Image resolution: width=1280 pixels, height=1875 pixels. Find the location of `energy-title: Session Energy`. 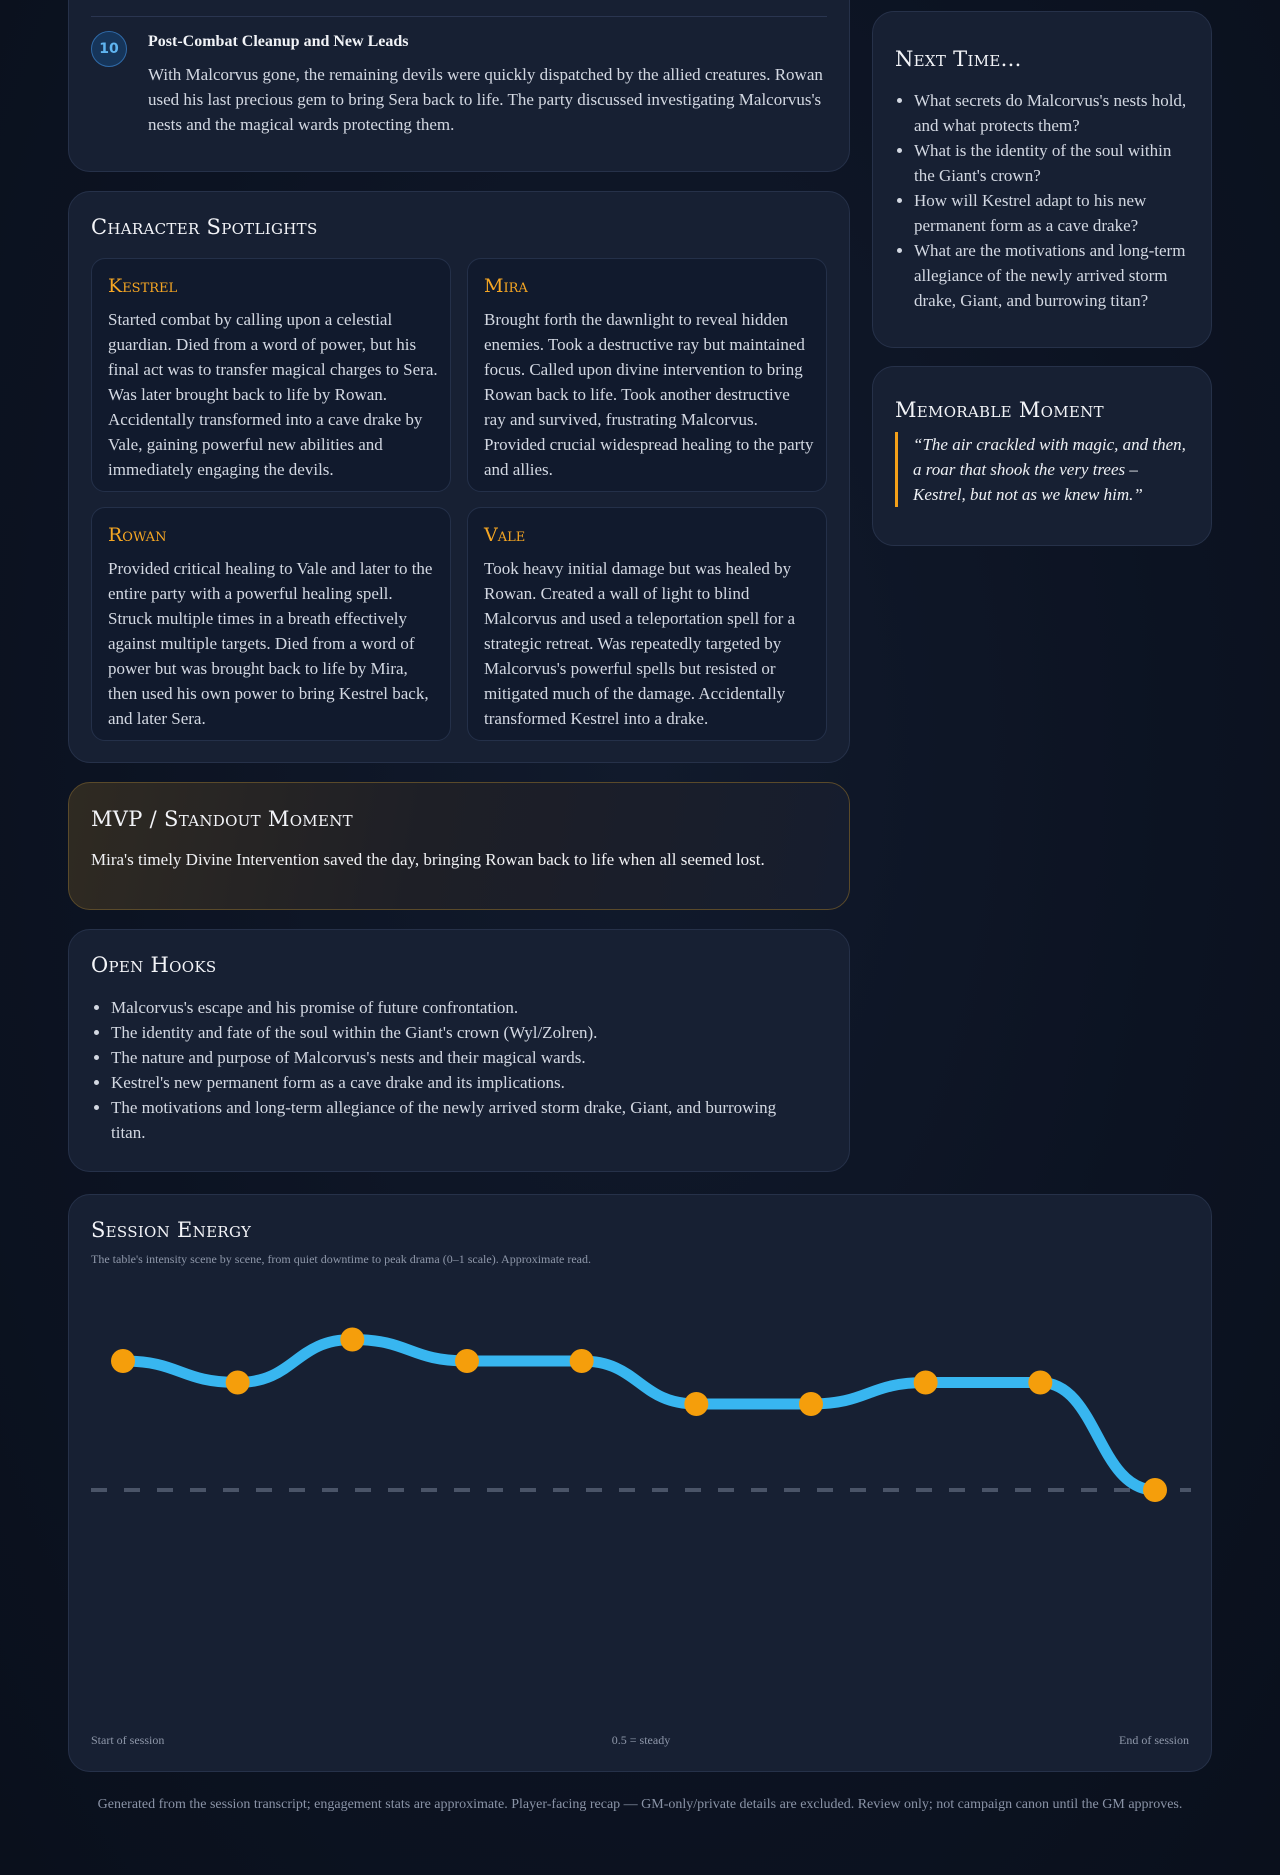

energy-title: Session Energy is located at coordinates (171, 1230).